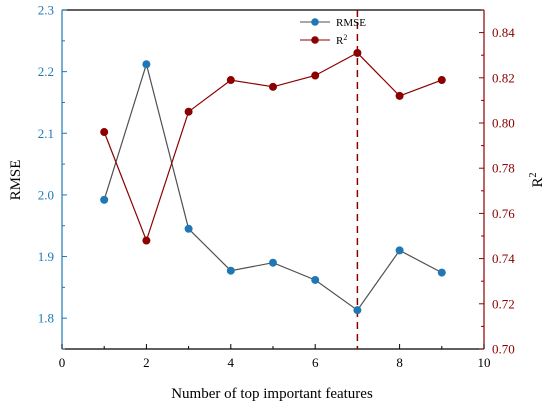 The width and height of the screenshot is (550, 410). What do you see at coordinates (62, 362) in the screenshot?
I see `x-tick-label: 0` at bounding box center [62, 362].